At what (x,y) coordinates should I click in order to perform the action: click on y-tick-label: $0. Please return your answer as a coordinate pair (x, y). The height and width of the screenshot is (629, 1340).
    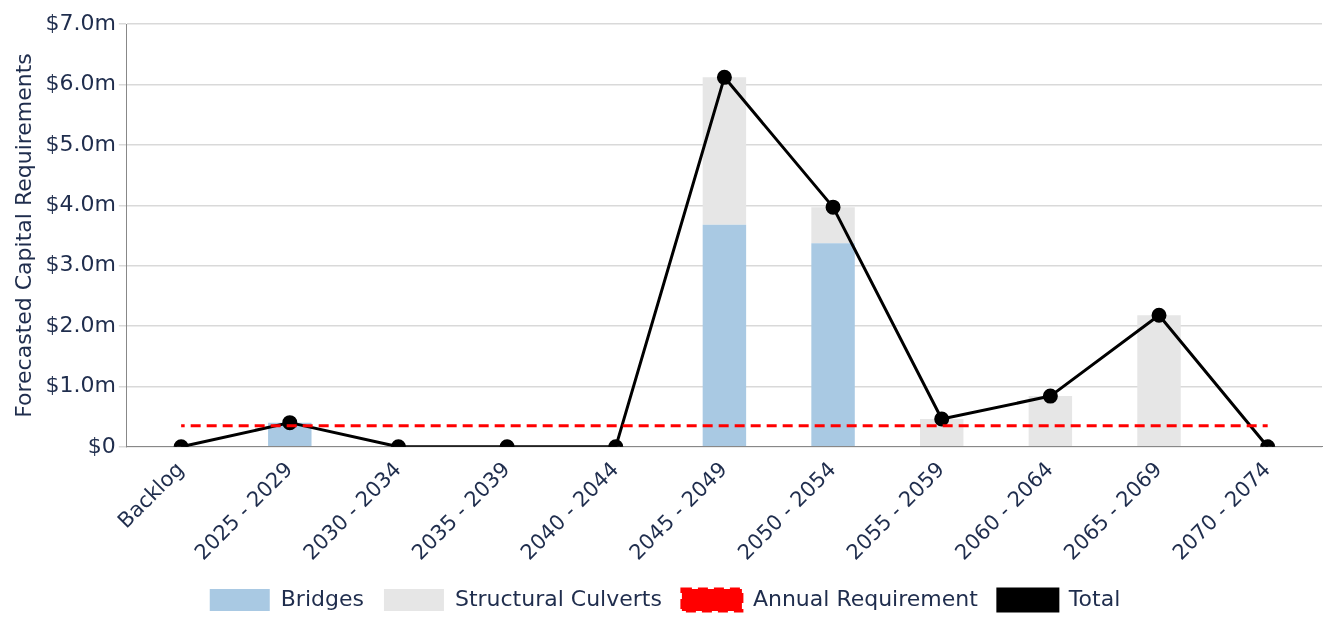
    Looking at the image, I should click on (101, 445).